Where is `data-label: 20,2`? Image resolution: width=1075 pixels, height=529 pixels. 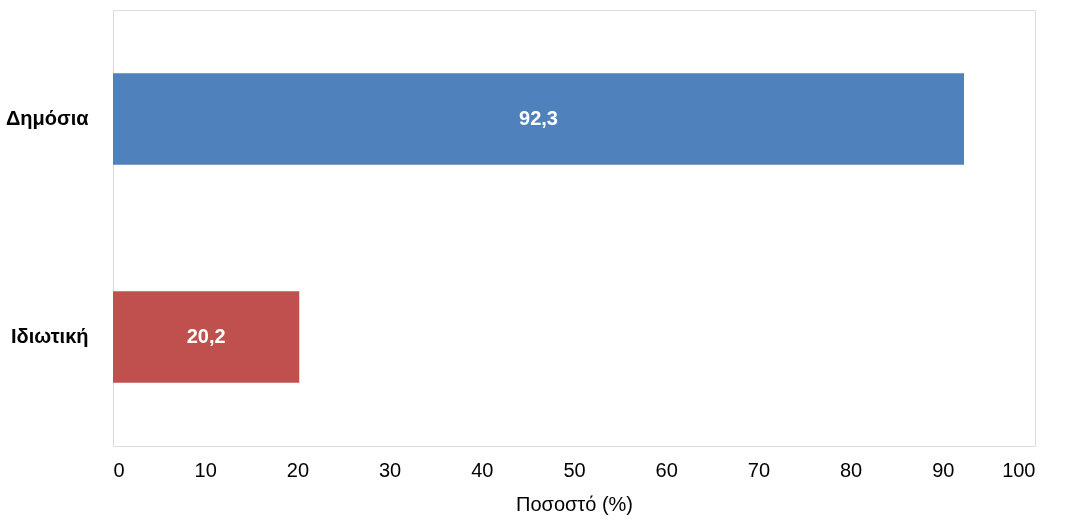 data-label: 20,2 is located at coordinates (206, 336).